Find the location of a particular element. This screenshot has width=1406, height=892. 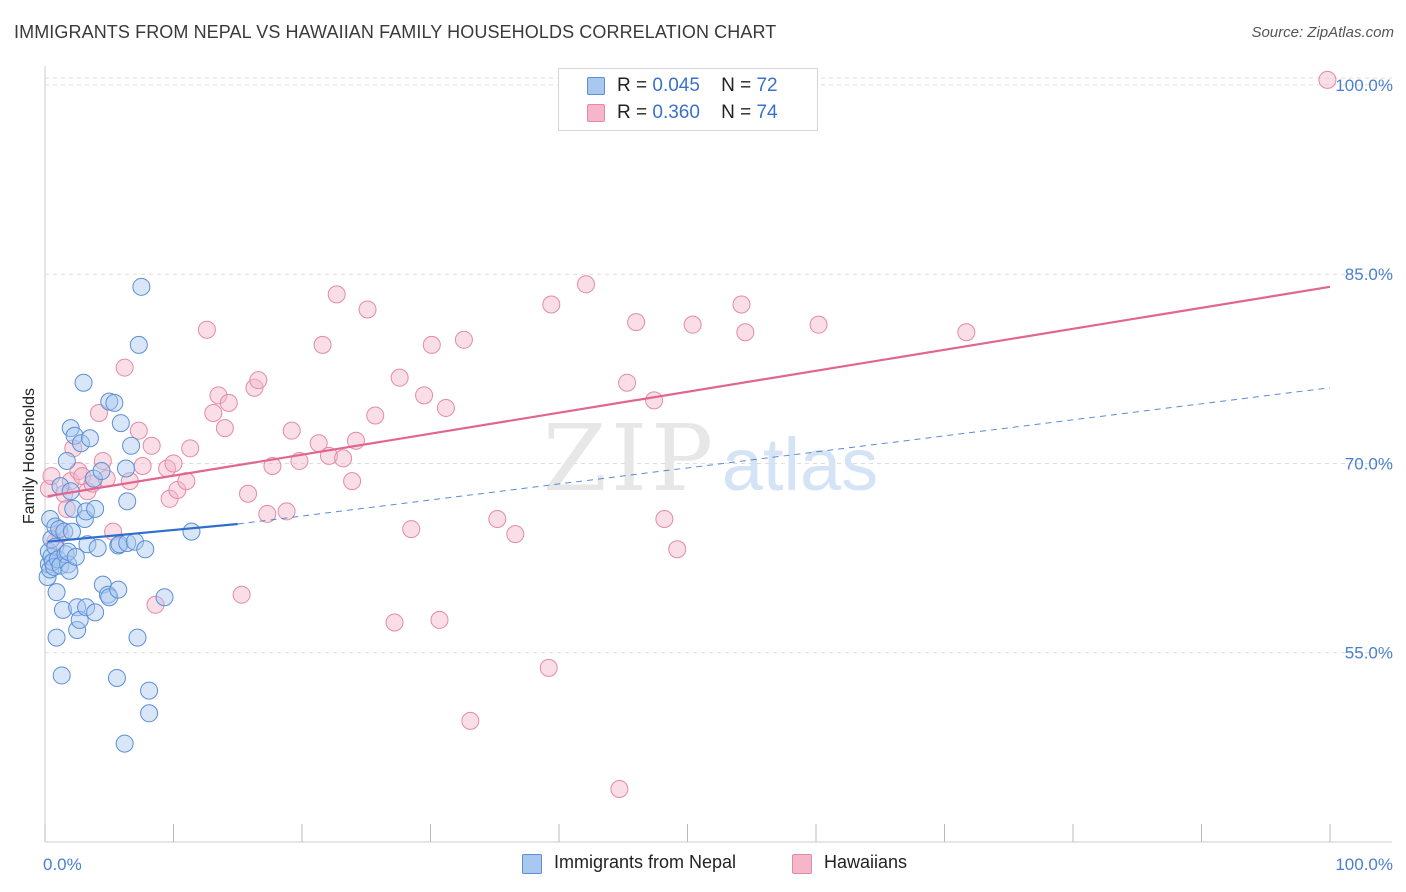

legend-row-nepal: R = 0.045 N = 72 is located at coordinates (697, 86).